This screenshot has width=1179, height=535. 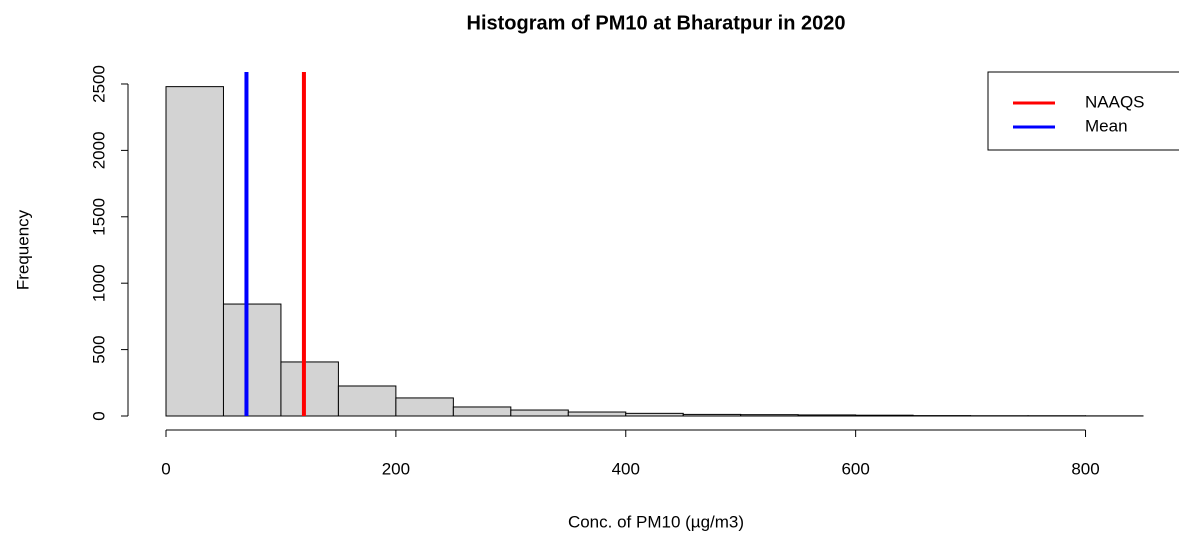 I want to click on legend-box, so click(x=1083, y=111).